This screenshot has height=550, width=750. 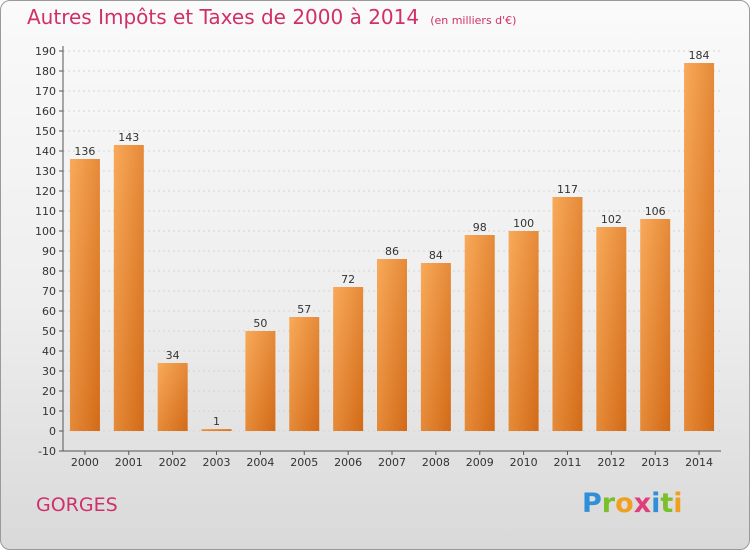 What do you see at coordinates (348, 359) in the screenshot?
I see `bar-2006` at bounding box center [348, 359].